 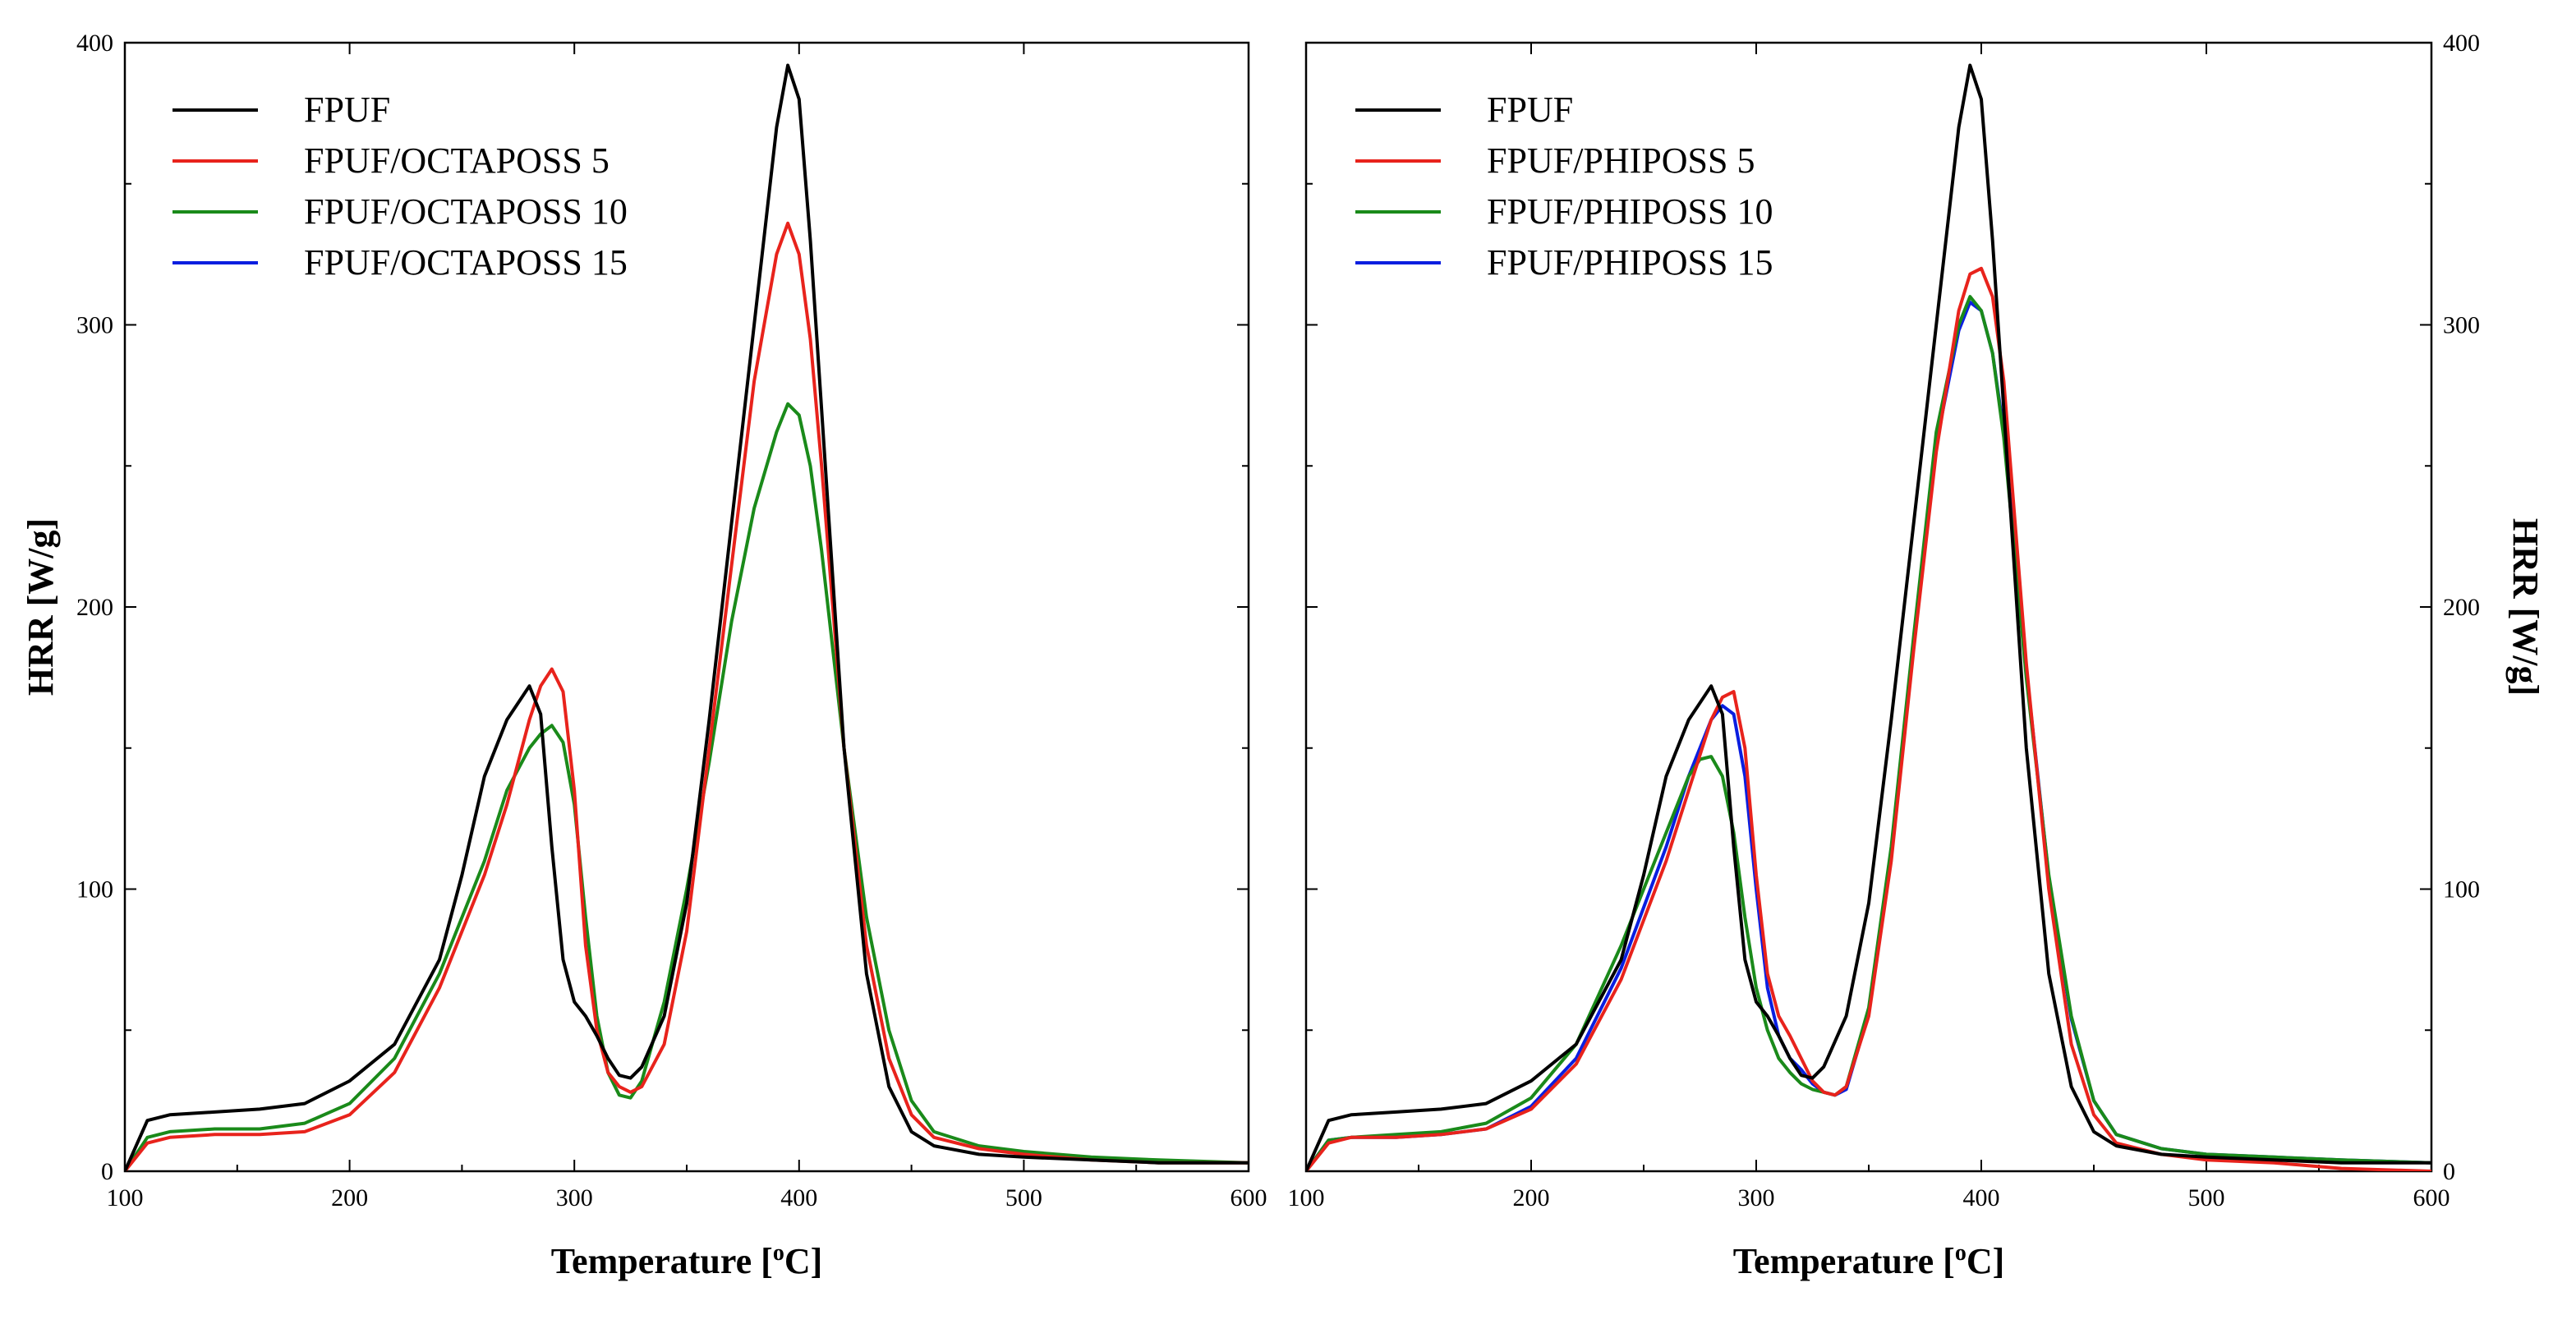 I want to click on legend-label: FPUF/PHIPOSS 15, so click(x=1630, y=262).